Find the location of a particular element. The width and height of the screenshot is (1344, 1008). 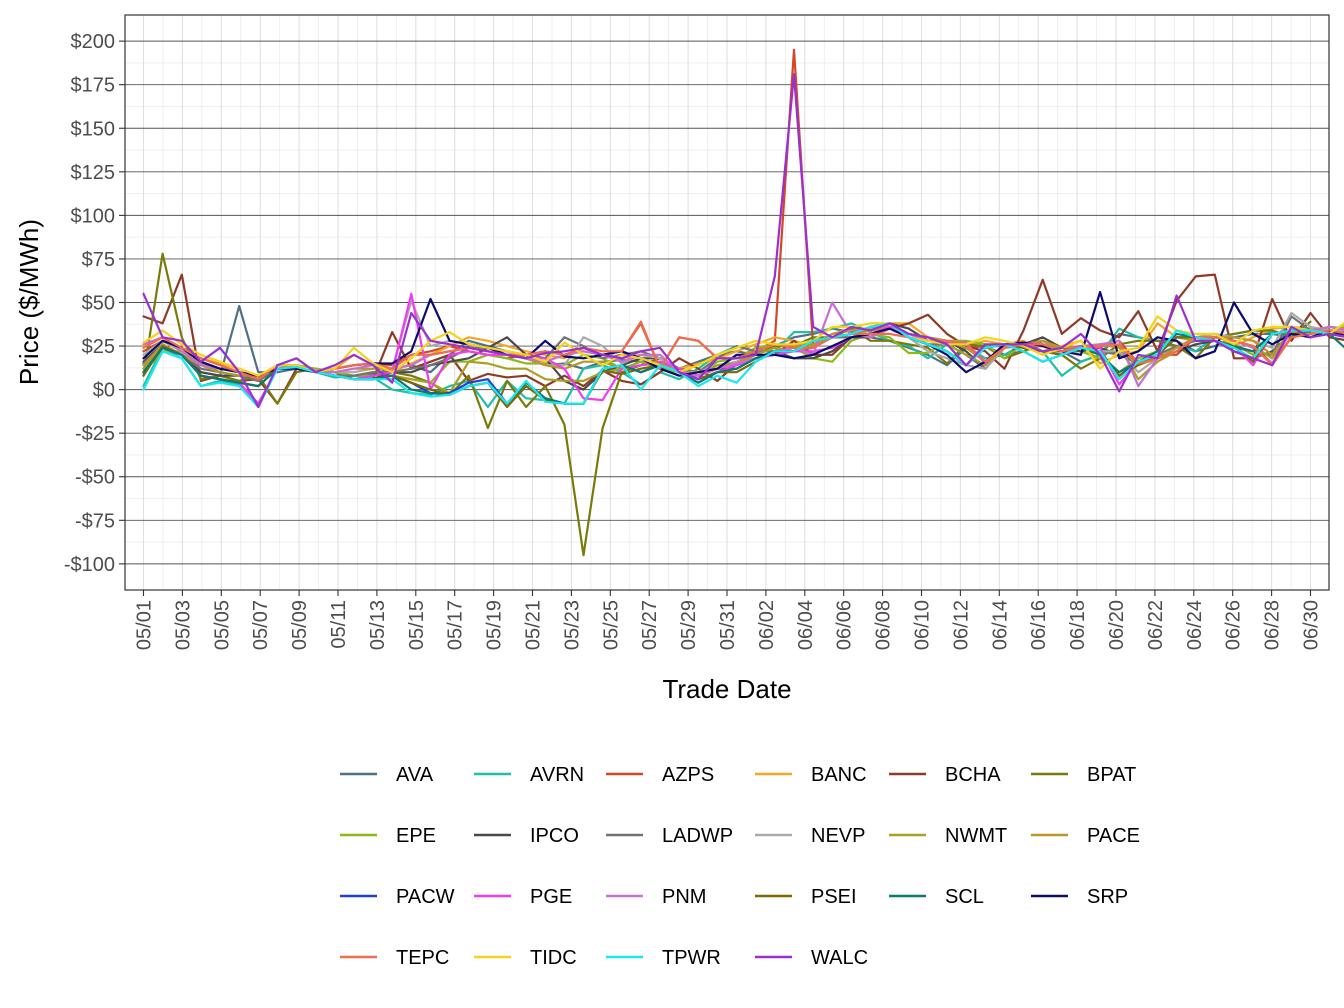

legend-label-scl: SCL is located at coordinates (964, 897).